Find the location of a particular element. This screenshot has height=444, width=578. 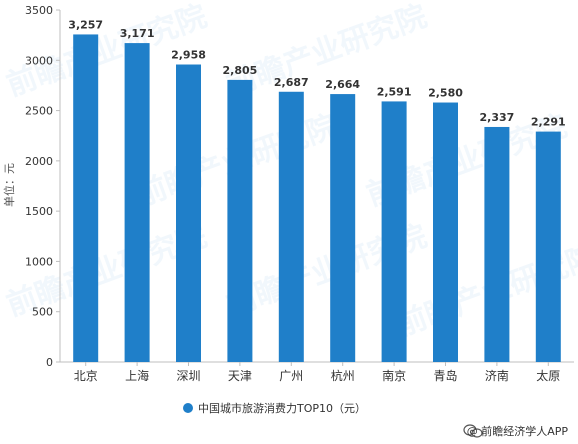

credit: @ 前瞻经济学人APP is located at coordinates (516, 431).